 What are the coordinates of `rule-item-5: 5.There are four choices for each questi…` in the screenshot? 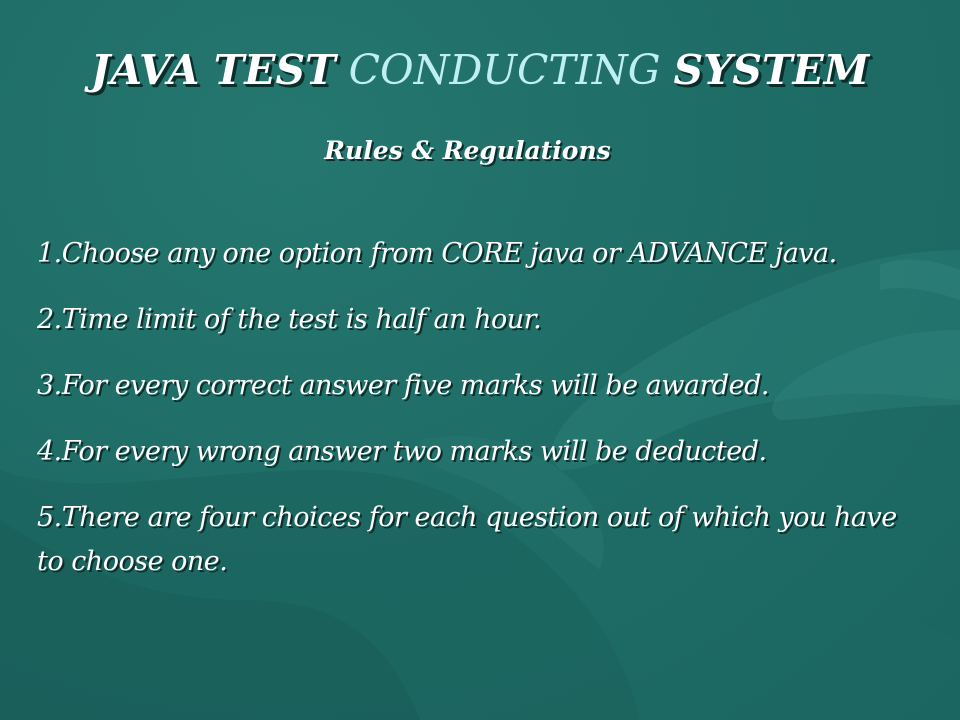 It's located at (467, 539).